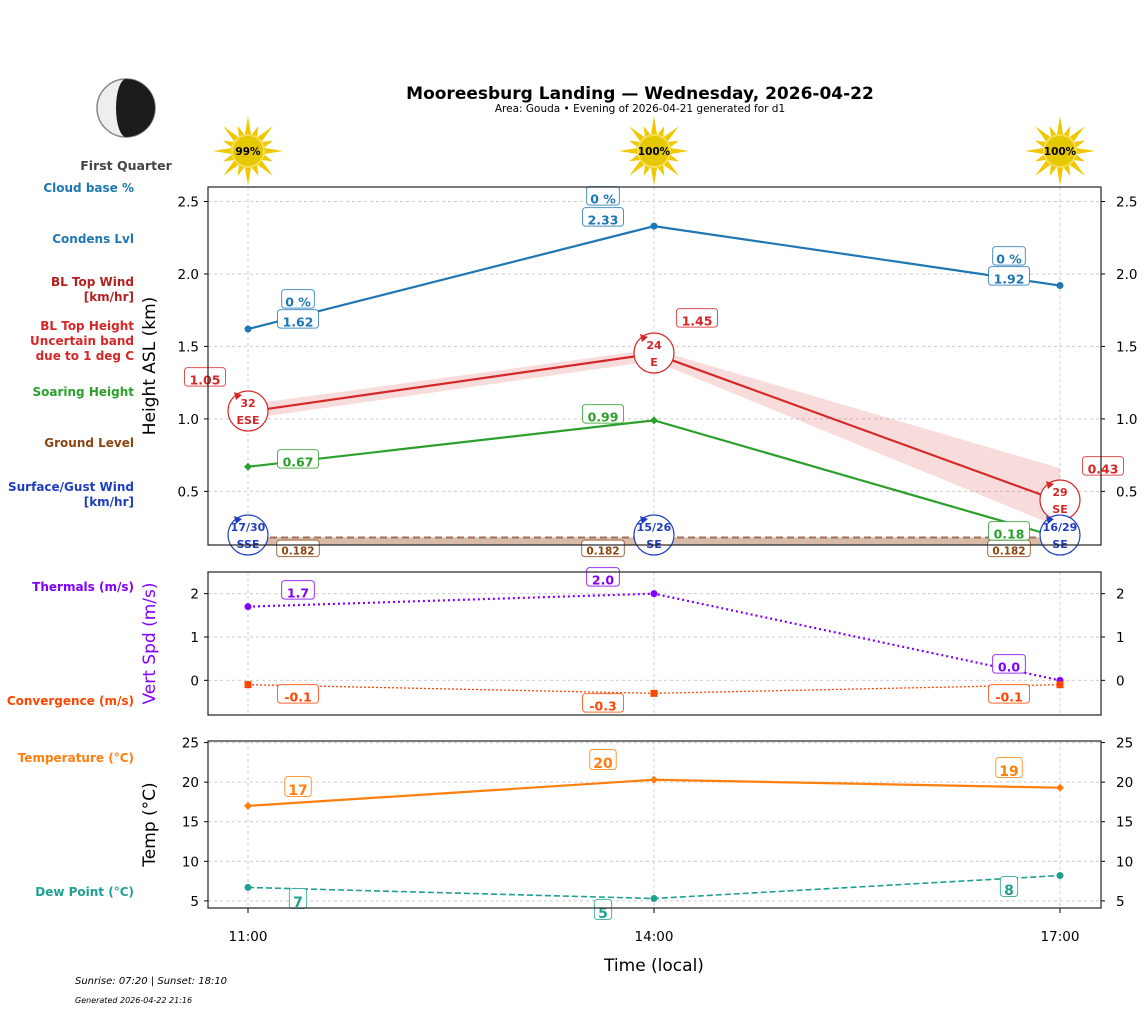 The height and width of the screenshot is (1011, 1147). Describe the element at coordinates (1059, 492) in the screenshot. I see `wind-speed: 29` at that location.